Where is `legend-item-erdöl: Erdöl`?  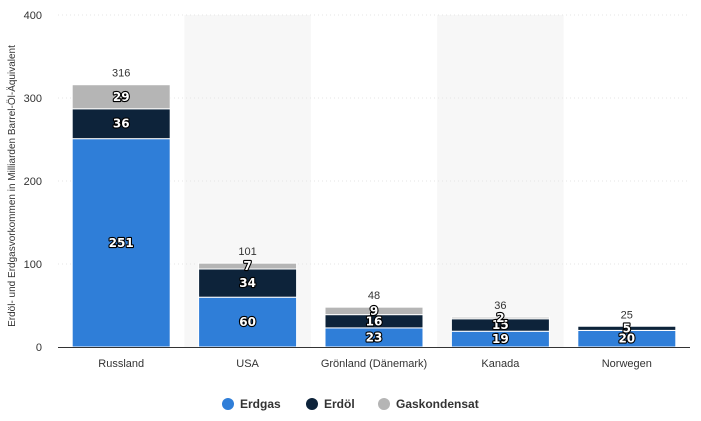 legend-item-erdöl: Erdöl is located at coordinates (330, 404).